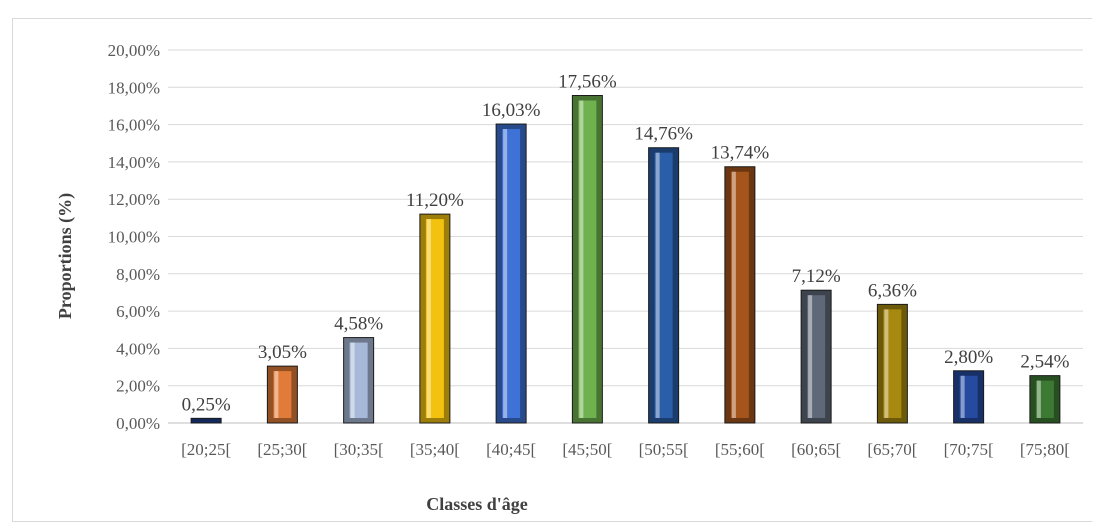 The image size is (1099, 527). I want to click on y-tick-label: 16,00%, so click(134, 125).